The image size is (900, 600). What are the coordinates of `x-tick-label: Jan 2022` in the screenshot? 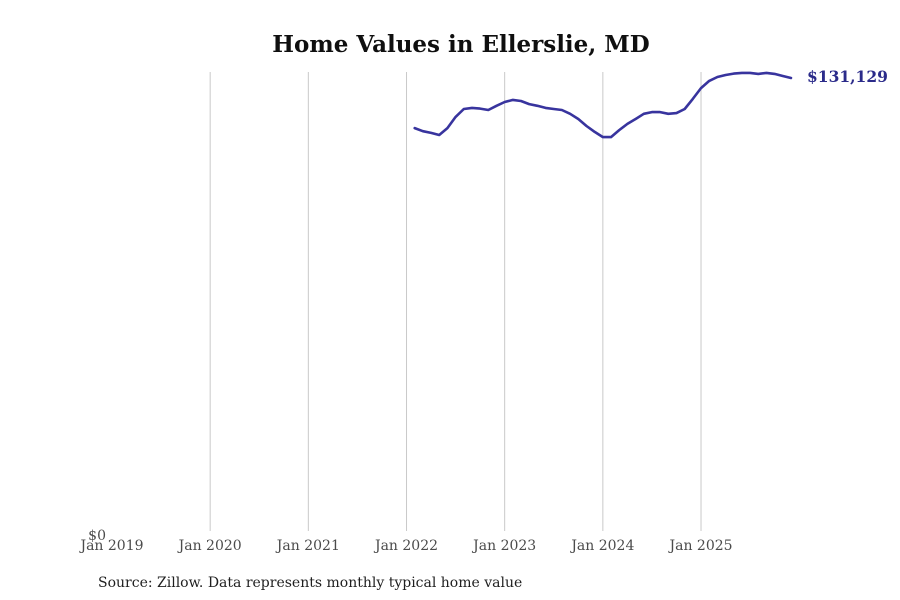 It's located at (405, 546).